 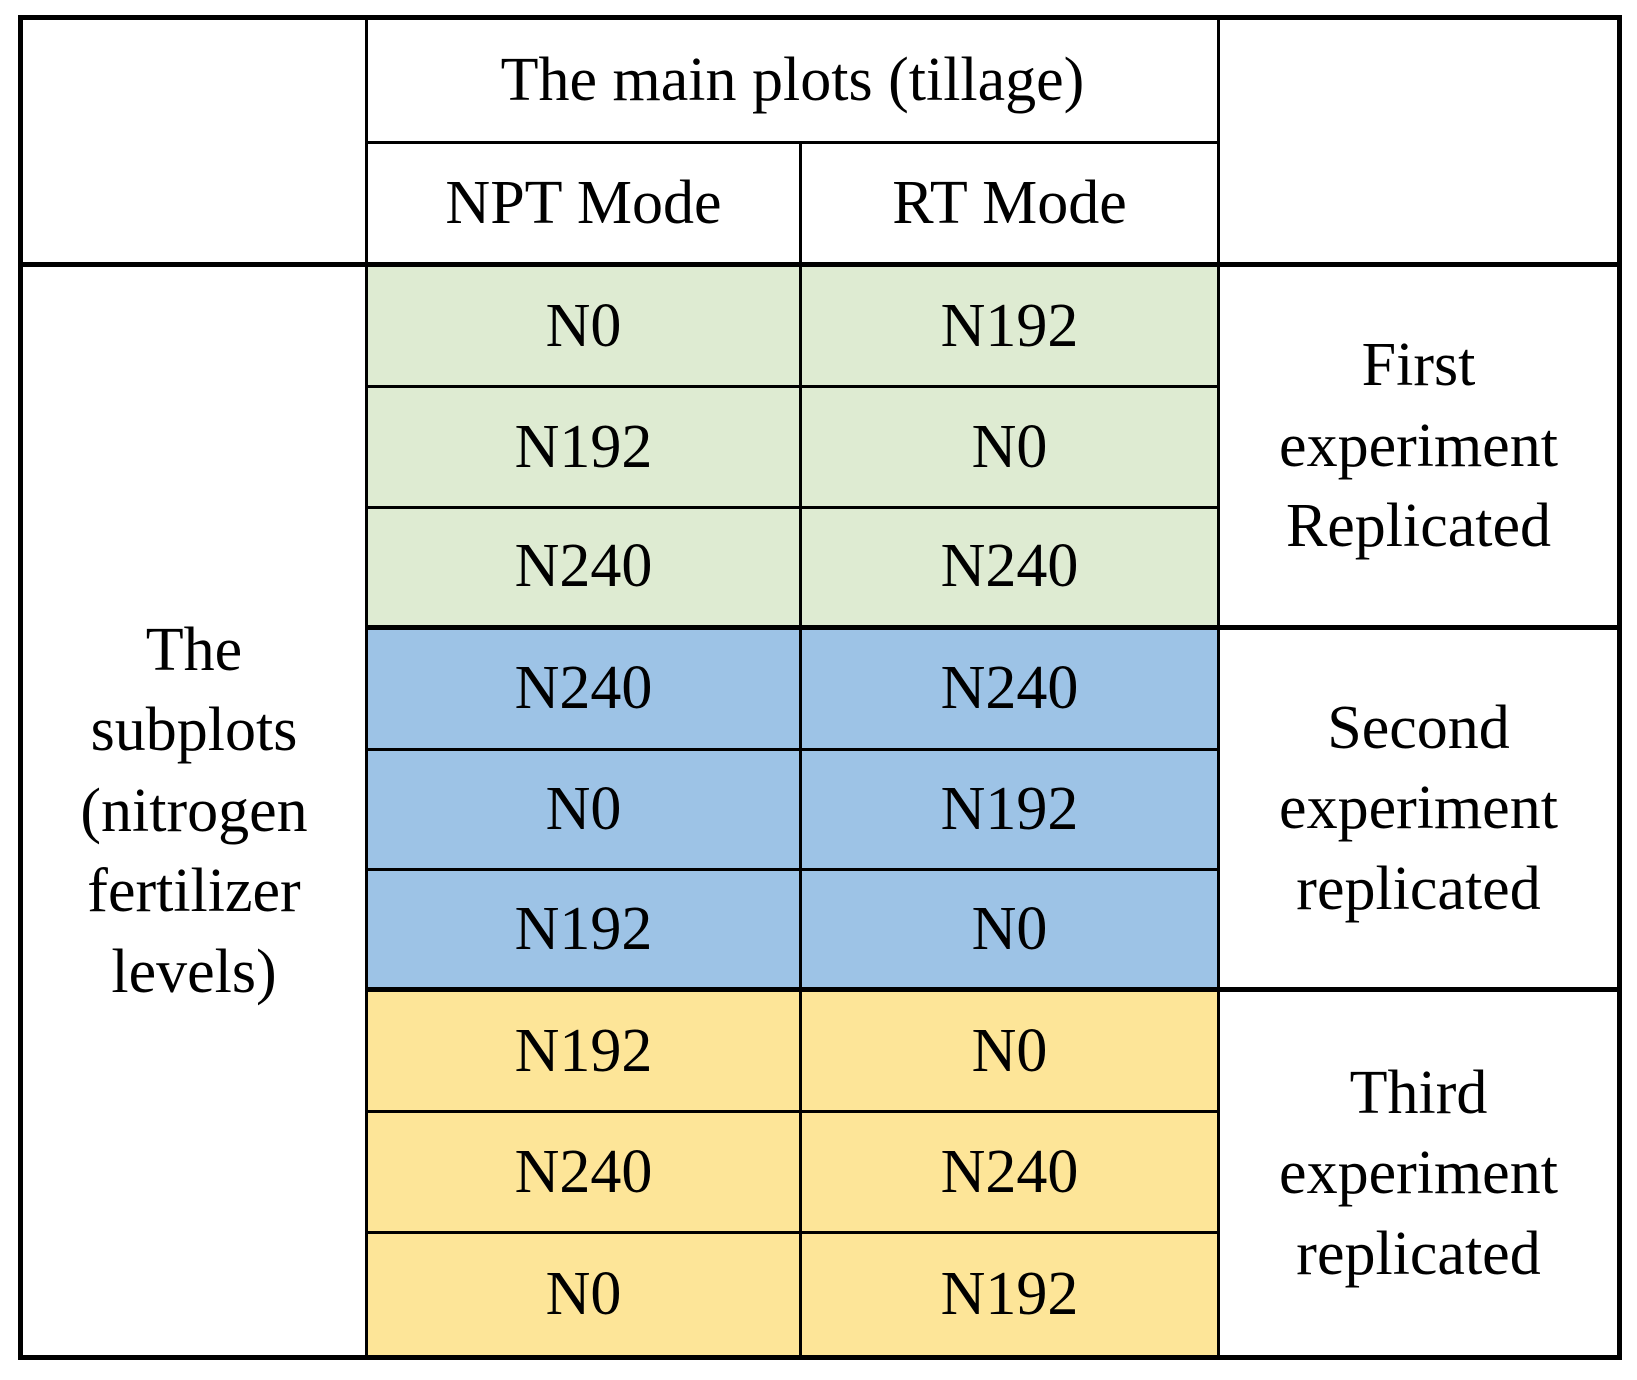 I want to click on third-experiment-label-cell: Third experiment replicated, so click(x=1418, y=1173).